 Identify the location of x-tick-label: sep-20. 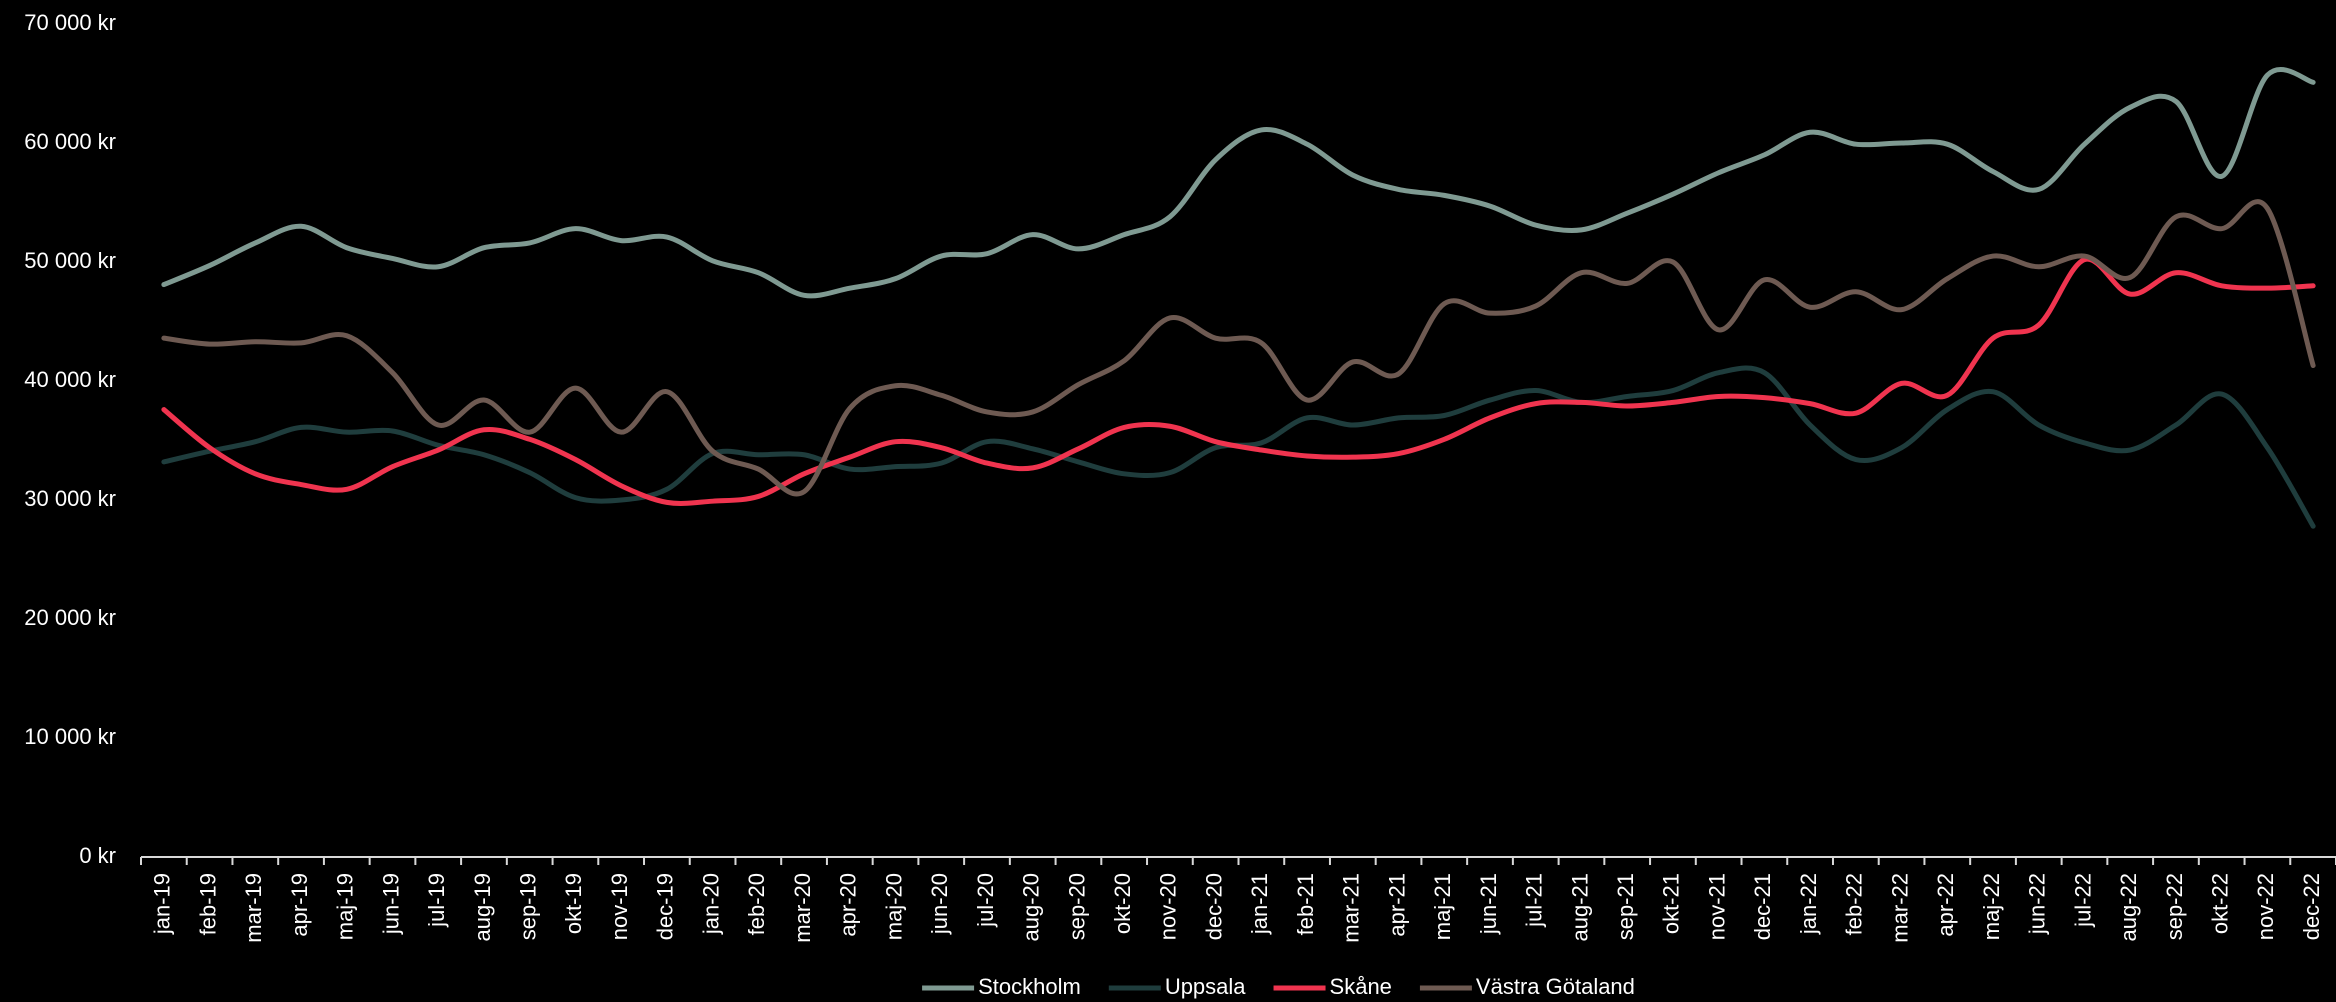
(1076, 906).